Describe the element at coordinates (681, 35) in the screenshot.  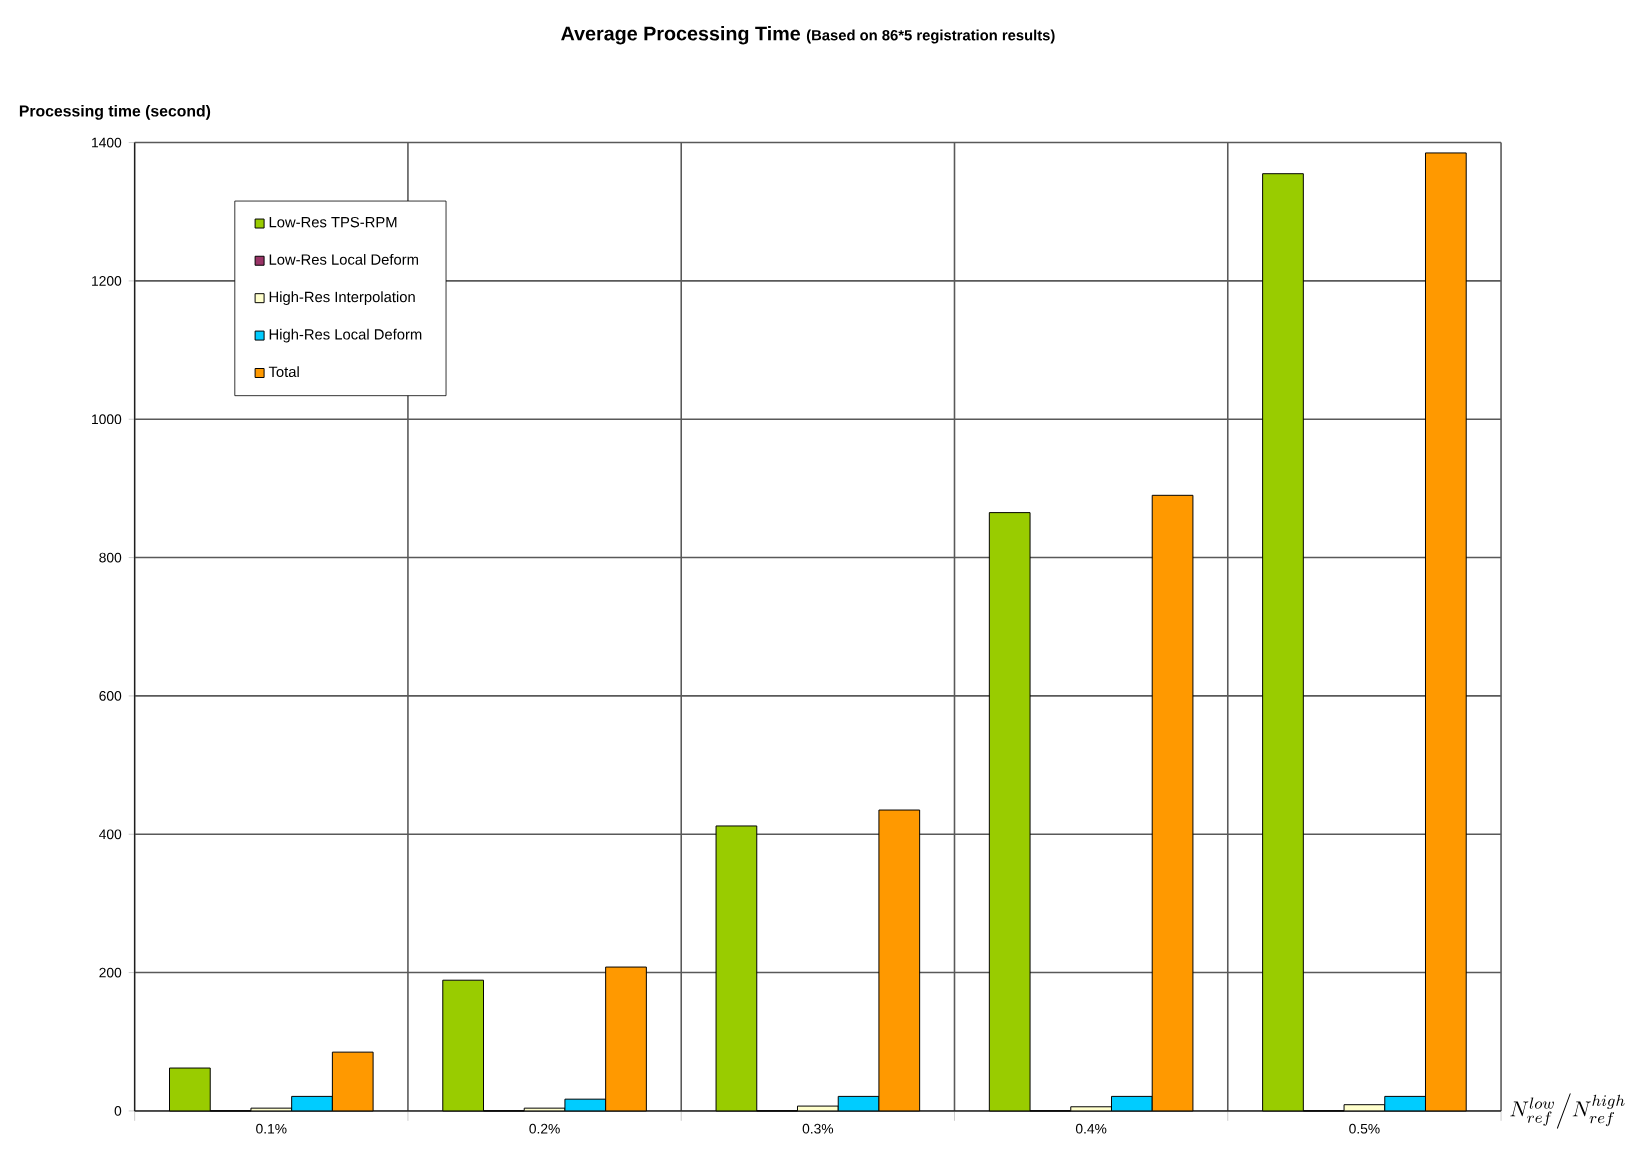
I see `chart-title: Average Processing Time` at that location.